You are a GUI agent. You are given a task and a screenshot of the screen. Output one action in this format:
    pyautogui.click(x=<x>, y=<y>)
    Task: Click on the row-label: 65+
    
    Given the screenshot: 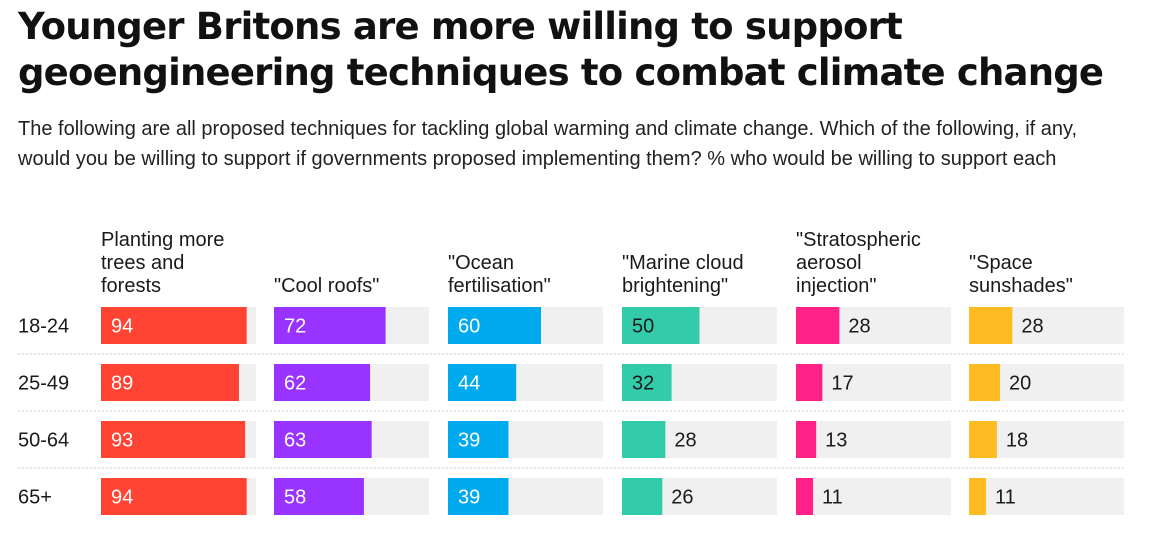 What is the action you would take?
    pyautogui.click(x=35, y=498)
    